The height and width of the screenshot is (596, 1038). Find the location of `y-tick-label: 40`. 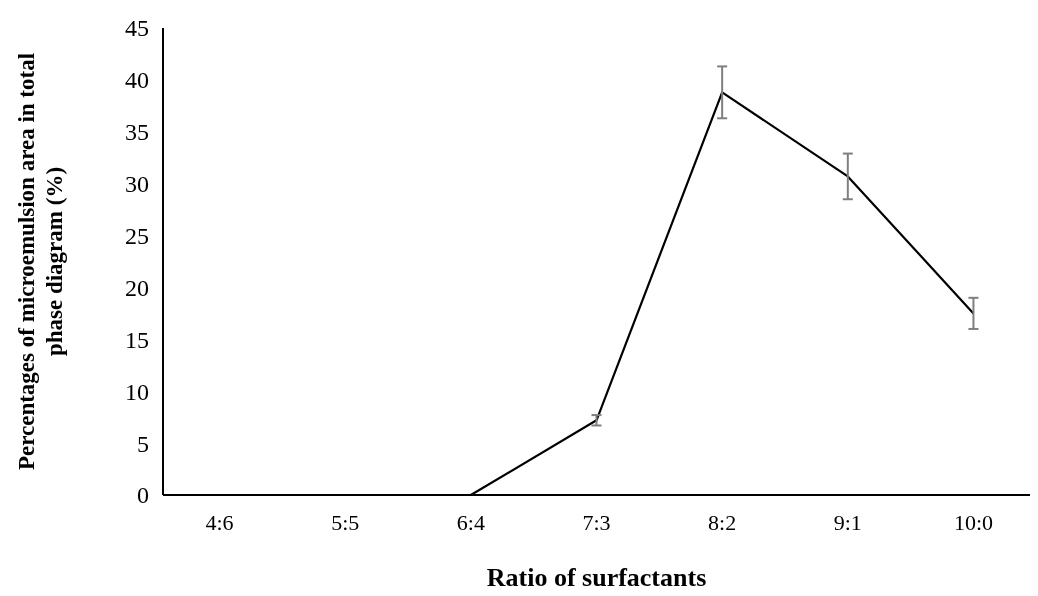

y-tick-label: 40 is located at coordinates (137, 80).